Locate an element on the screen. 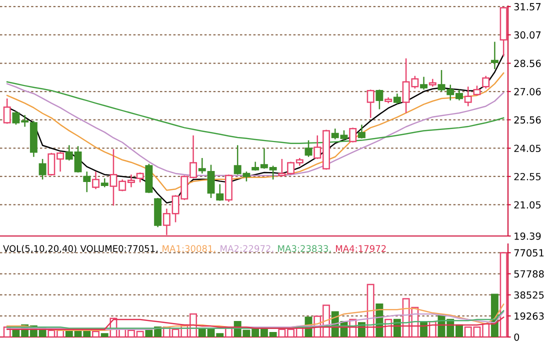 This screenshot has height=344, width=550. y-tick-label: 27.06 is located at coordinates (527, 92).